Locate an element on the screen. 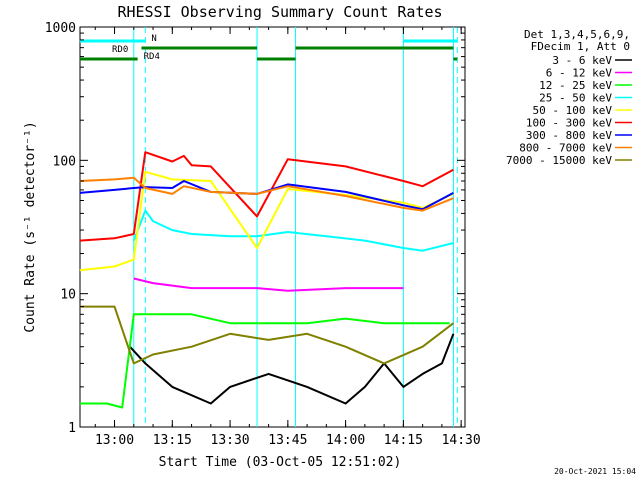 This screenshot has width=640, height=480. flag-label: RD0 is located at coordinates (120, 50).